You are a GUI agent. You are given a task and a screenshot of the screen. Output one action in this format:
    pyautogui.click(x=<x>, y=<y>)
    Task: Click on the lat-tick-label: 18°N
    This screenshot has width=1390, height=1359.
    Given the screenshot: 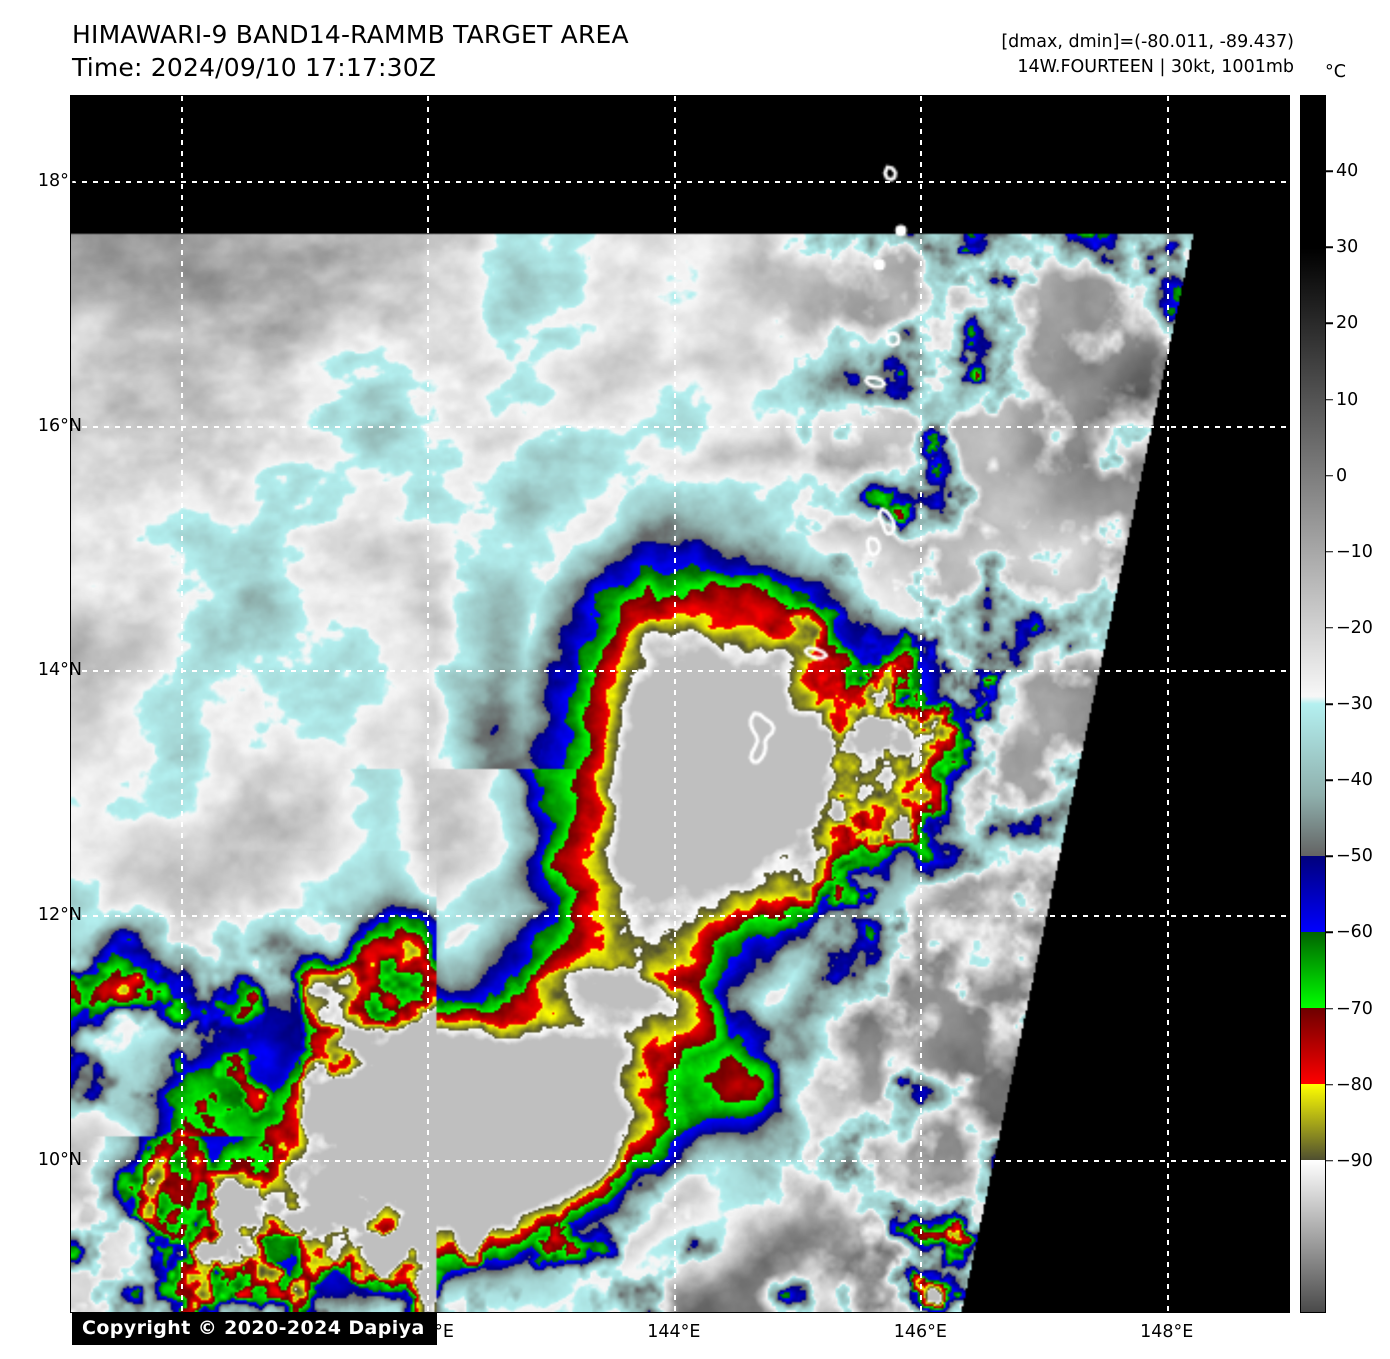 What is the action you would take?
    pyautogui.click(x=59, y=180)
    